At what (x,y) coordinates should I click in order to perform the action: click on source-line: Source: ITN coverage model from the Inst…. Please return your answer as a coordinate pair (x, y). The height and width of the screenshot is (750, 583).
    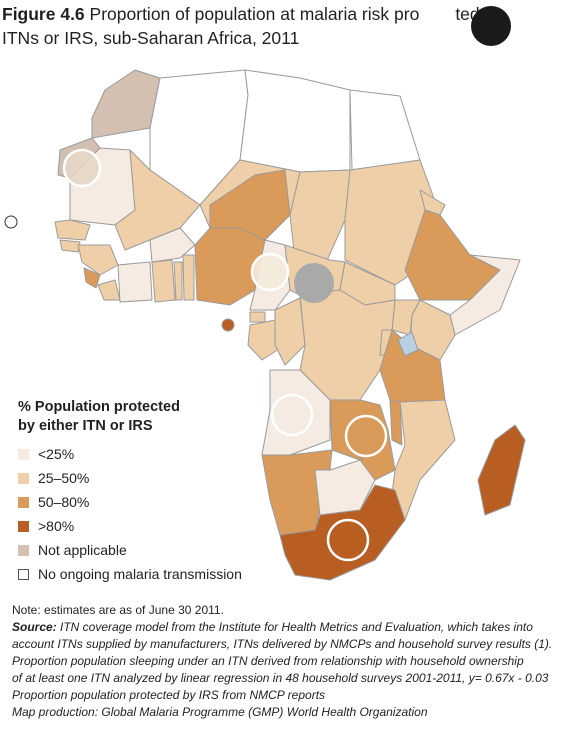
    Looking at the image, I should click on (296, 627).